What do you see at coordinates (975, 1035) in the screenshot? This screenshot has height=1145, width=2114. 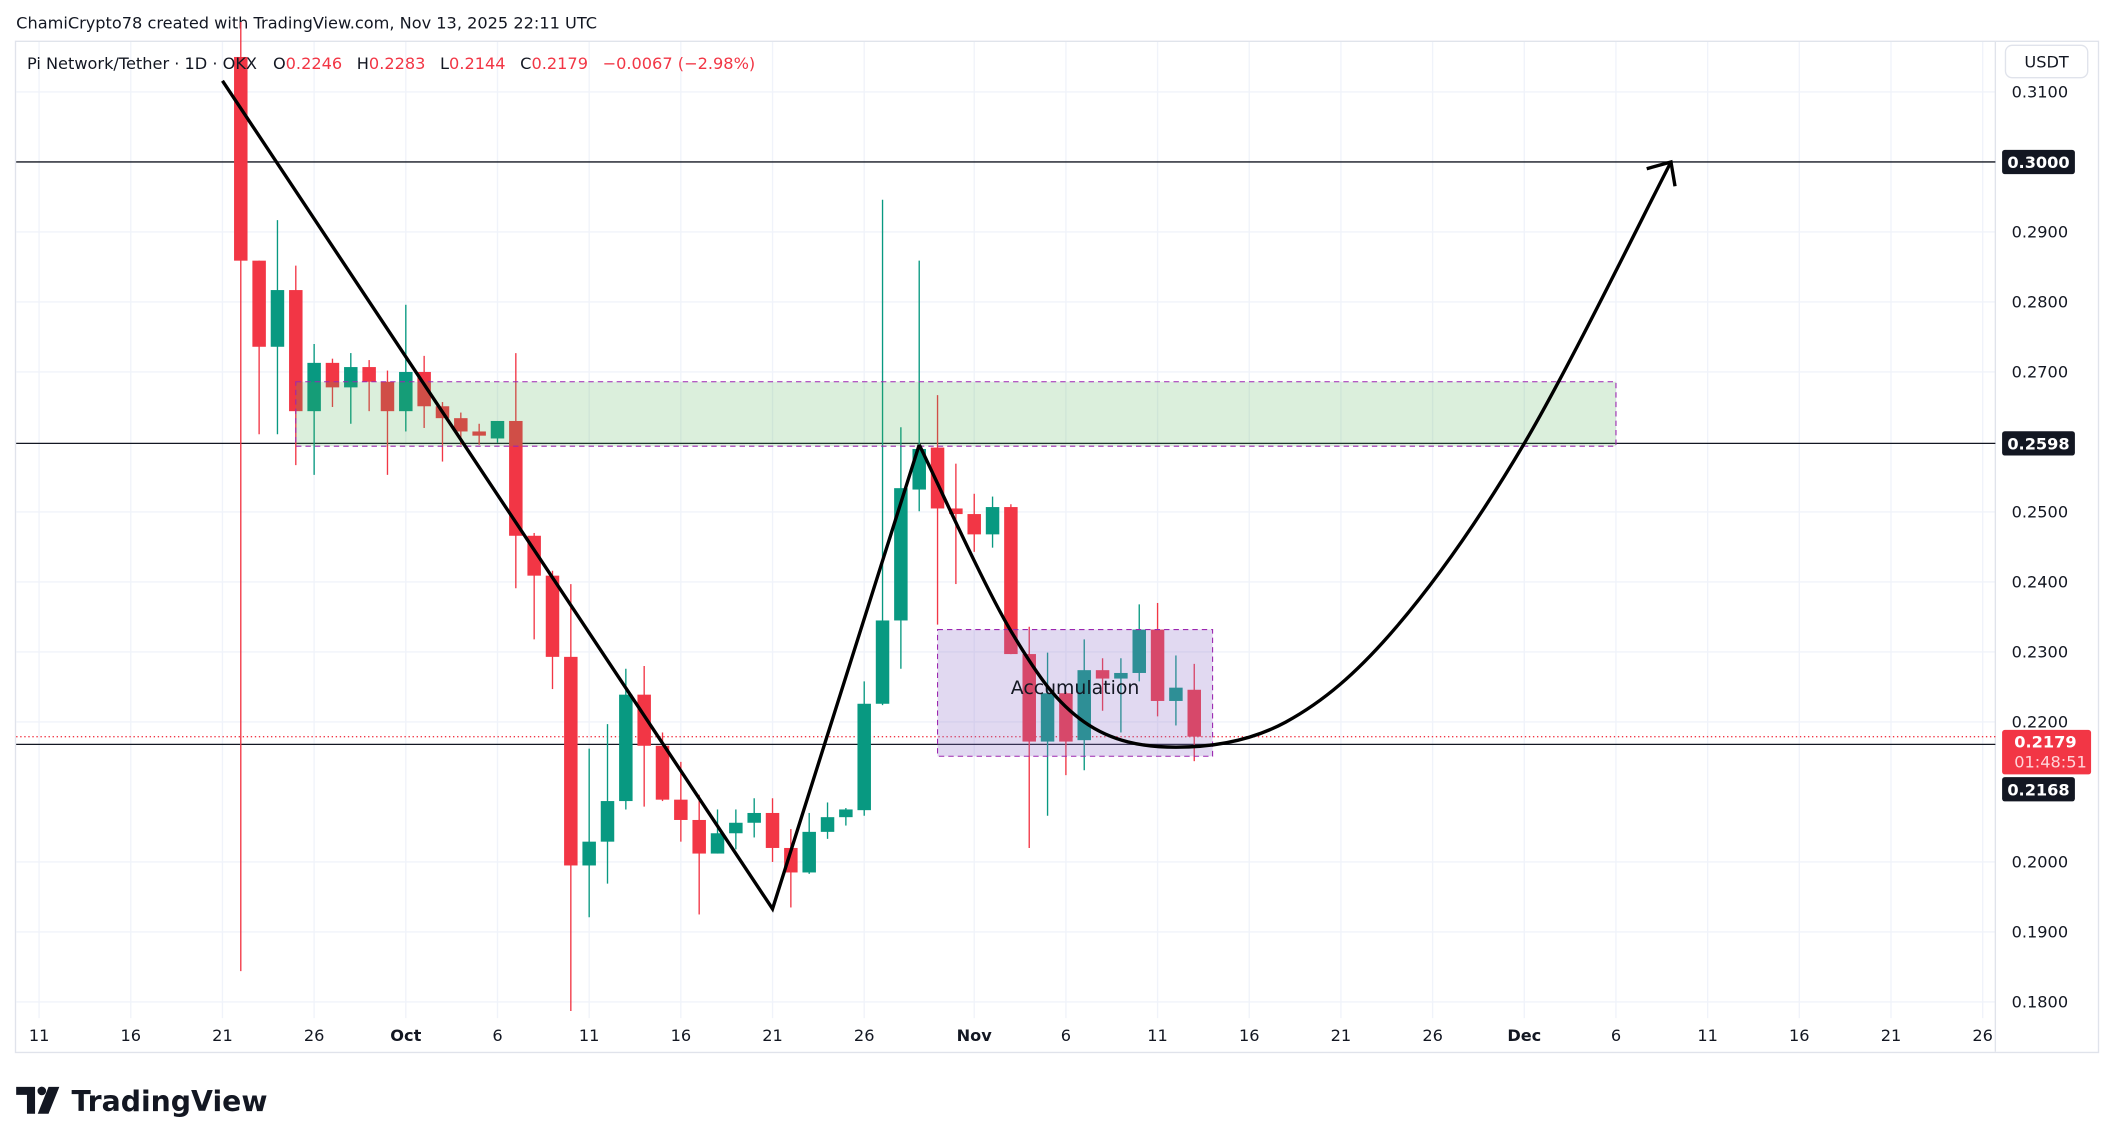 I see `time-tick-label: Nov` at bounding box center [975, 1035].